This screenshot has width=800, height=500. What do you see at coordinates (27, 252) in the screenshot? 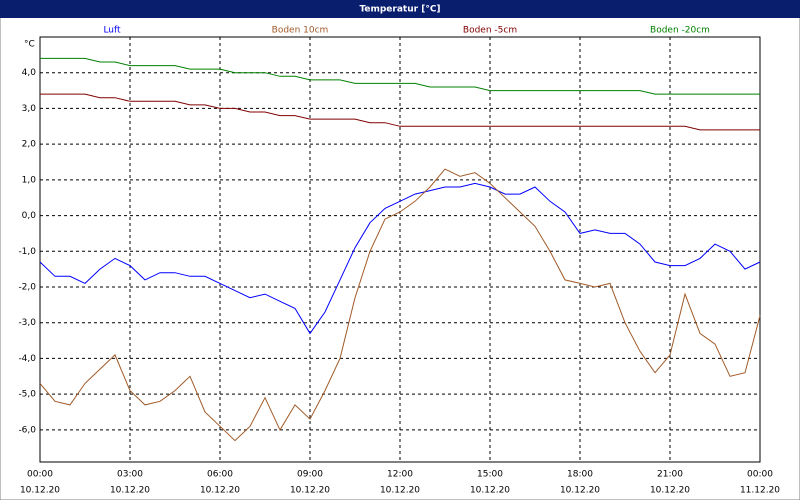
I see `y-tick-label: -1,0` at bounding box center [27, 252].